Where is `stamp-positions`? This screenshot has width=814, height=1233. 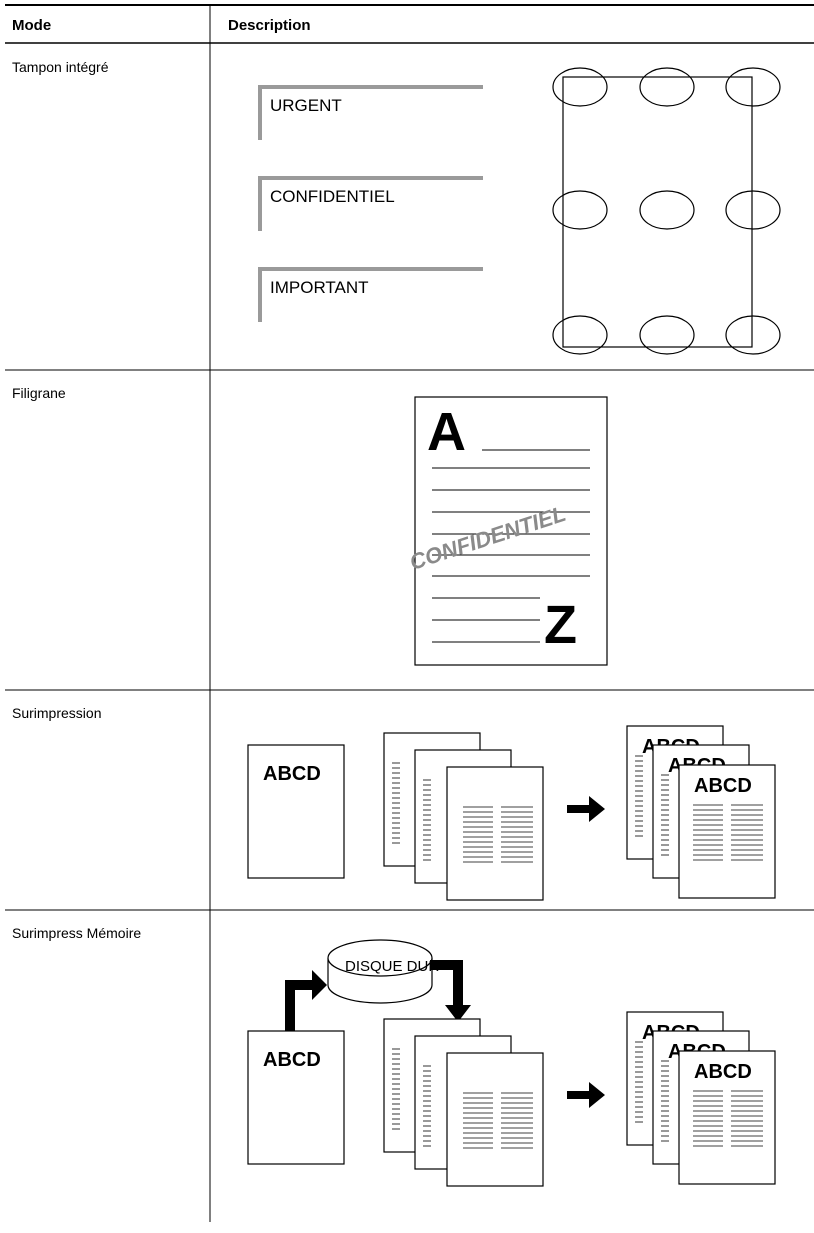 stamp-positions is located at coordinates (666, 211).